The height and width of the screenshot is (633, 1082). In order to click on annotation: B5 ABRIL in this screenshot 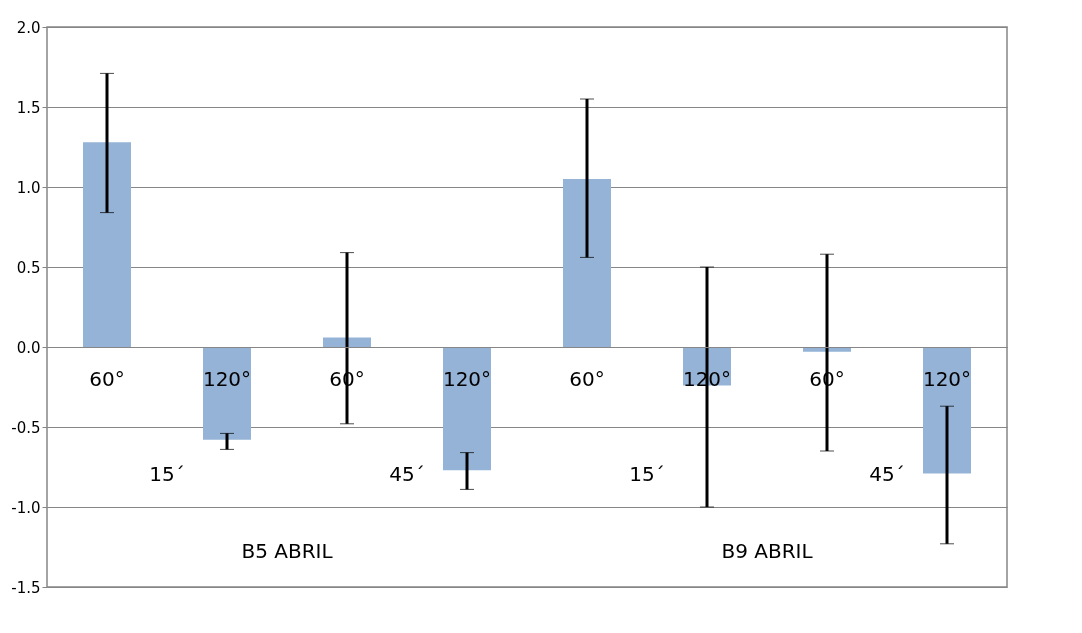, I will do `click(287, 551)`.